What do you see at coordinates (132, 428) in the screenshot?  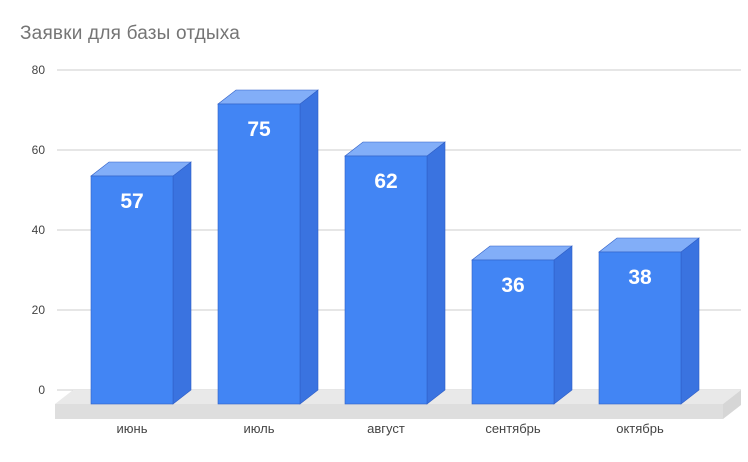 I see `x-axis-category-label-июнь: июнь` at bounding box center [132, 428].